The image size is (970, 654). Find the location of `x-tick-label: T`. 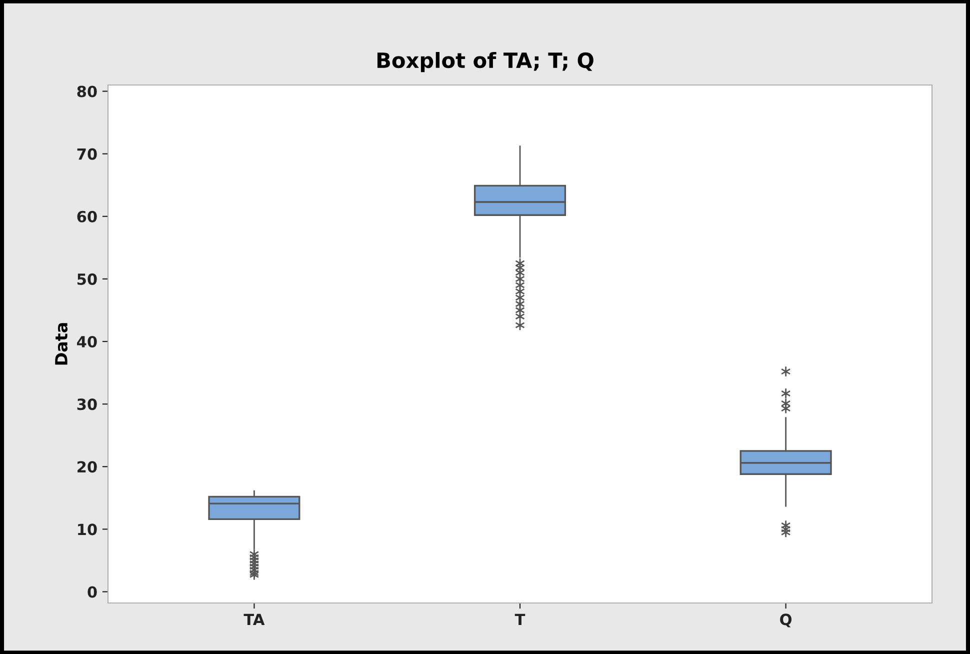

x-tick-label: T is located at coordinates (520, 620).